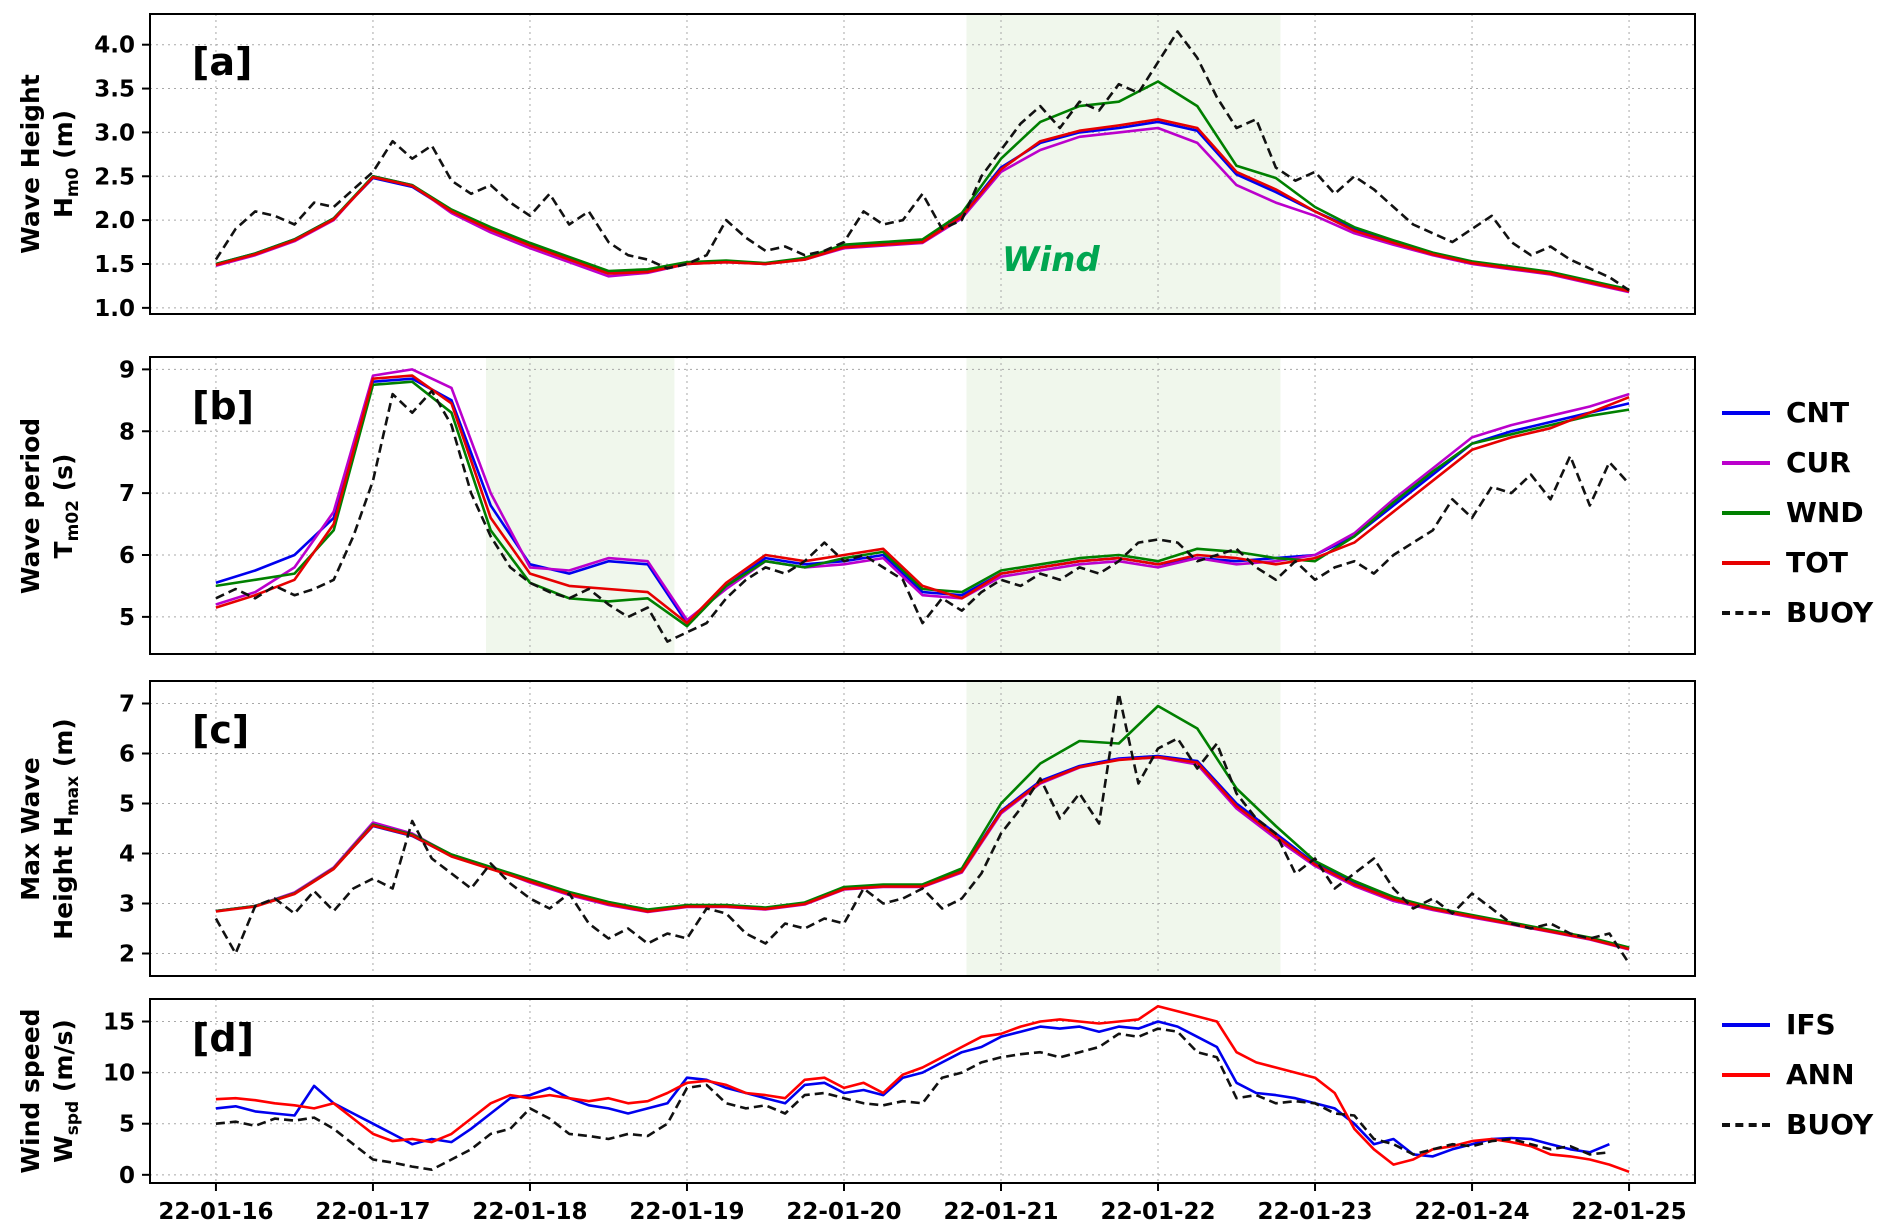 The image size is (1892, 1226). What do you see at coordinates (223, 406) in the screenshot?
I see `panel-tag-b: [b]` at bounding box center [223, 406].